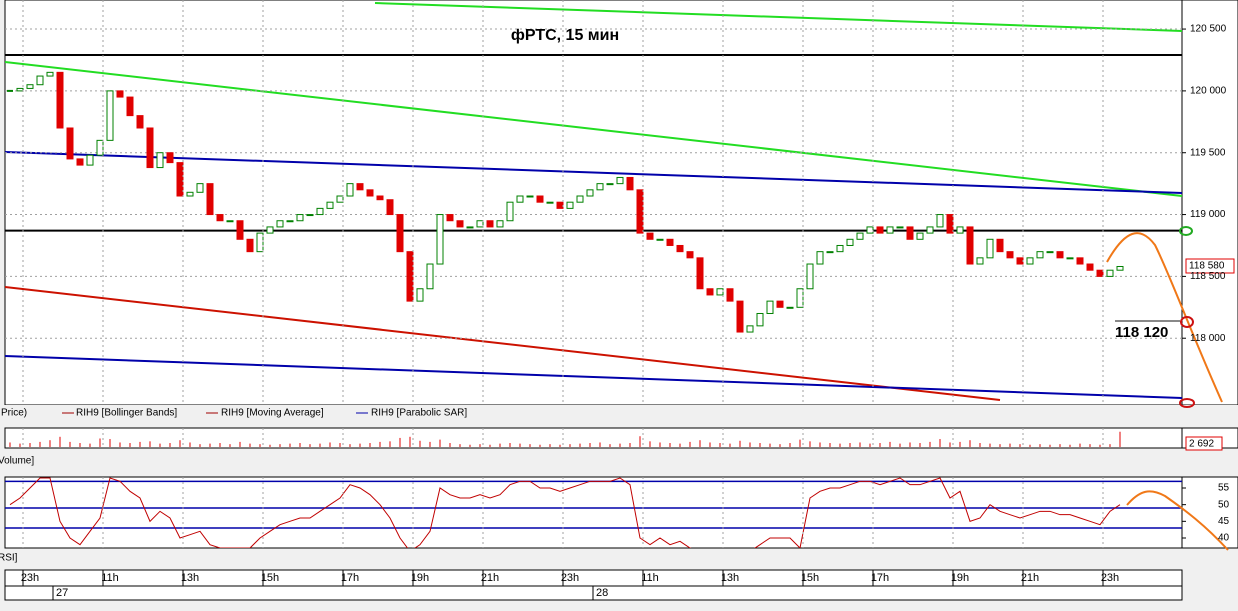  I want to click on x-tick-label: 13h, so click(730, 578).